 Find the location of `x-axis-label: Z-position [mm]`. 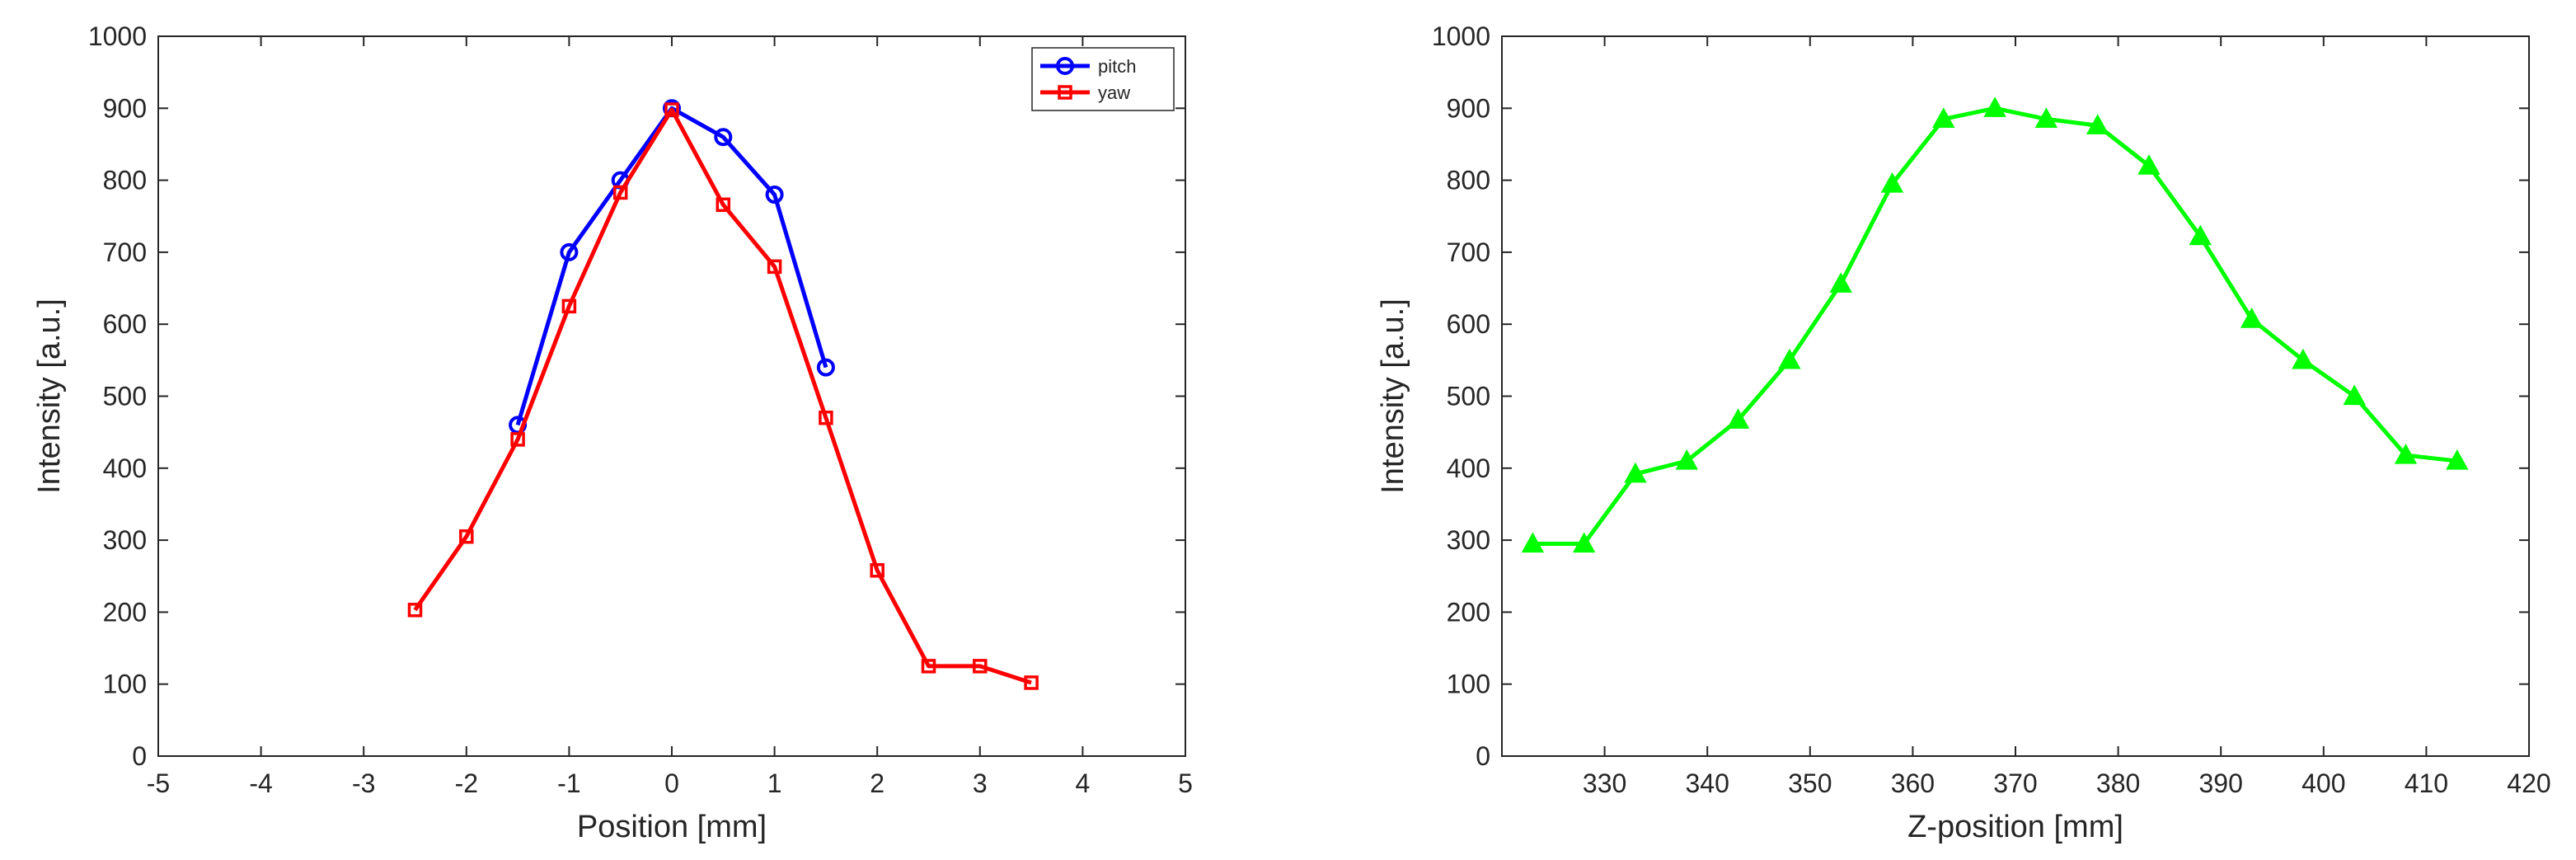

x-axis-label: Z-position [mm] is located at coordinates (2015, 827).